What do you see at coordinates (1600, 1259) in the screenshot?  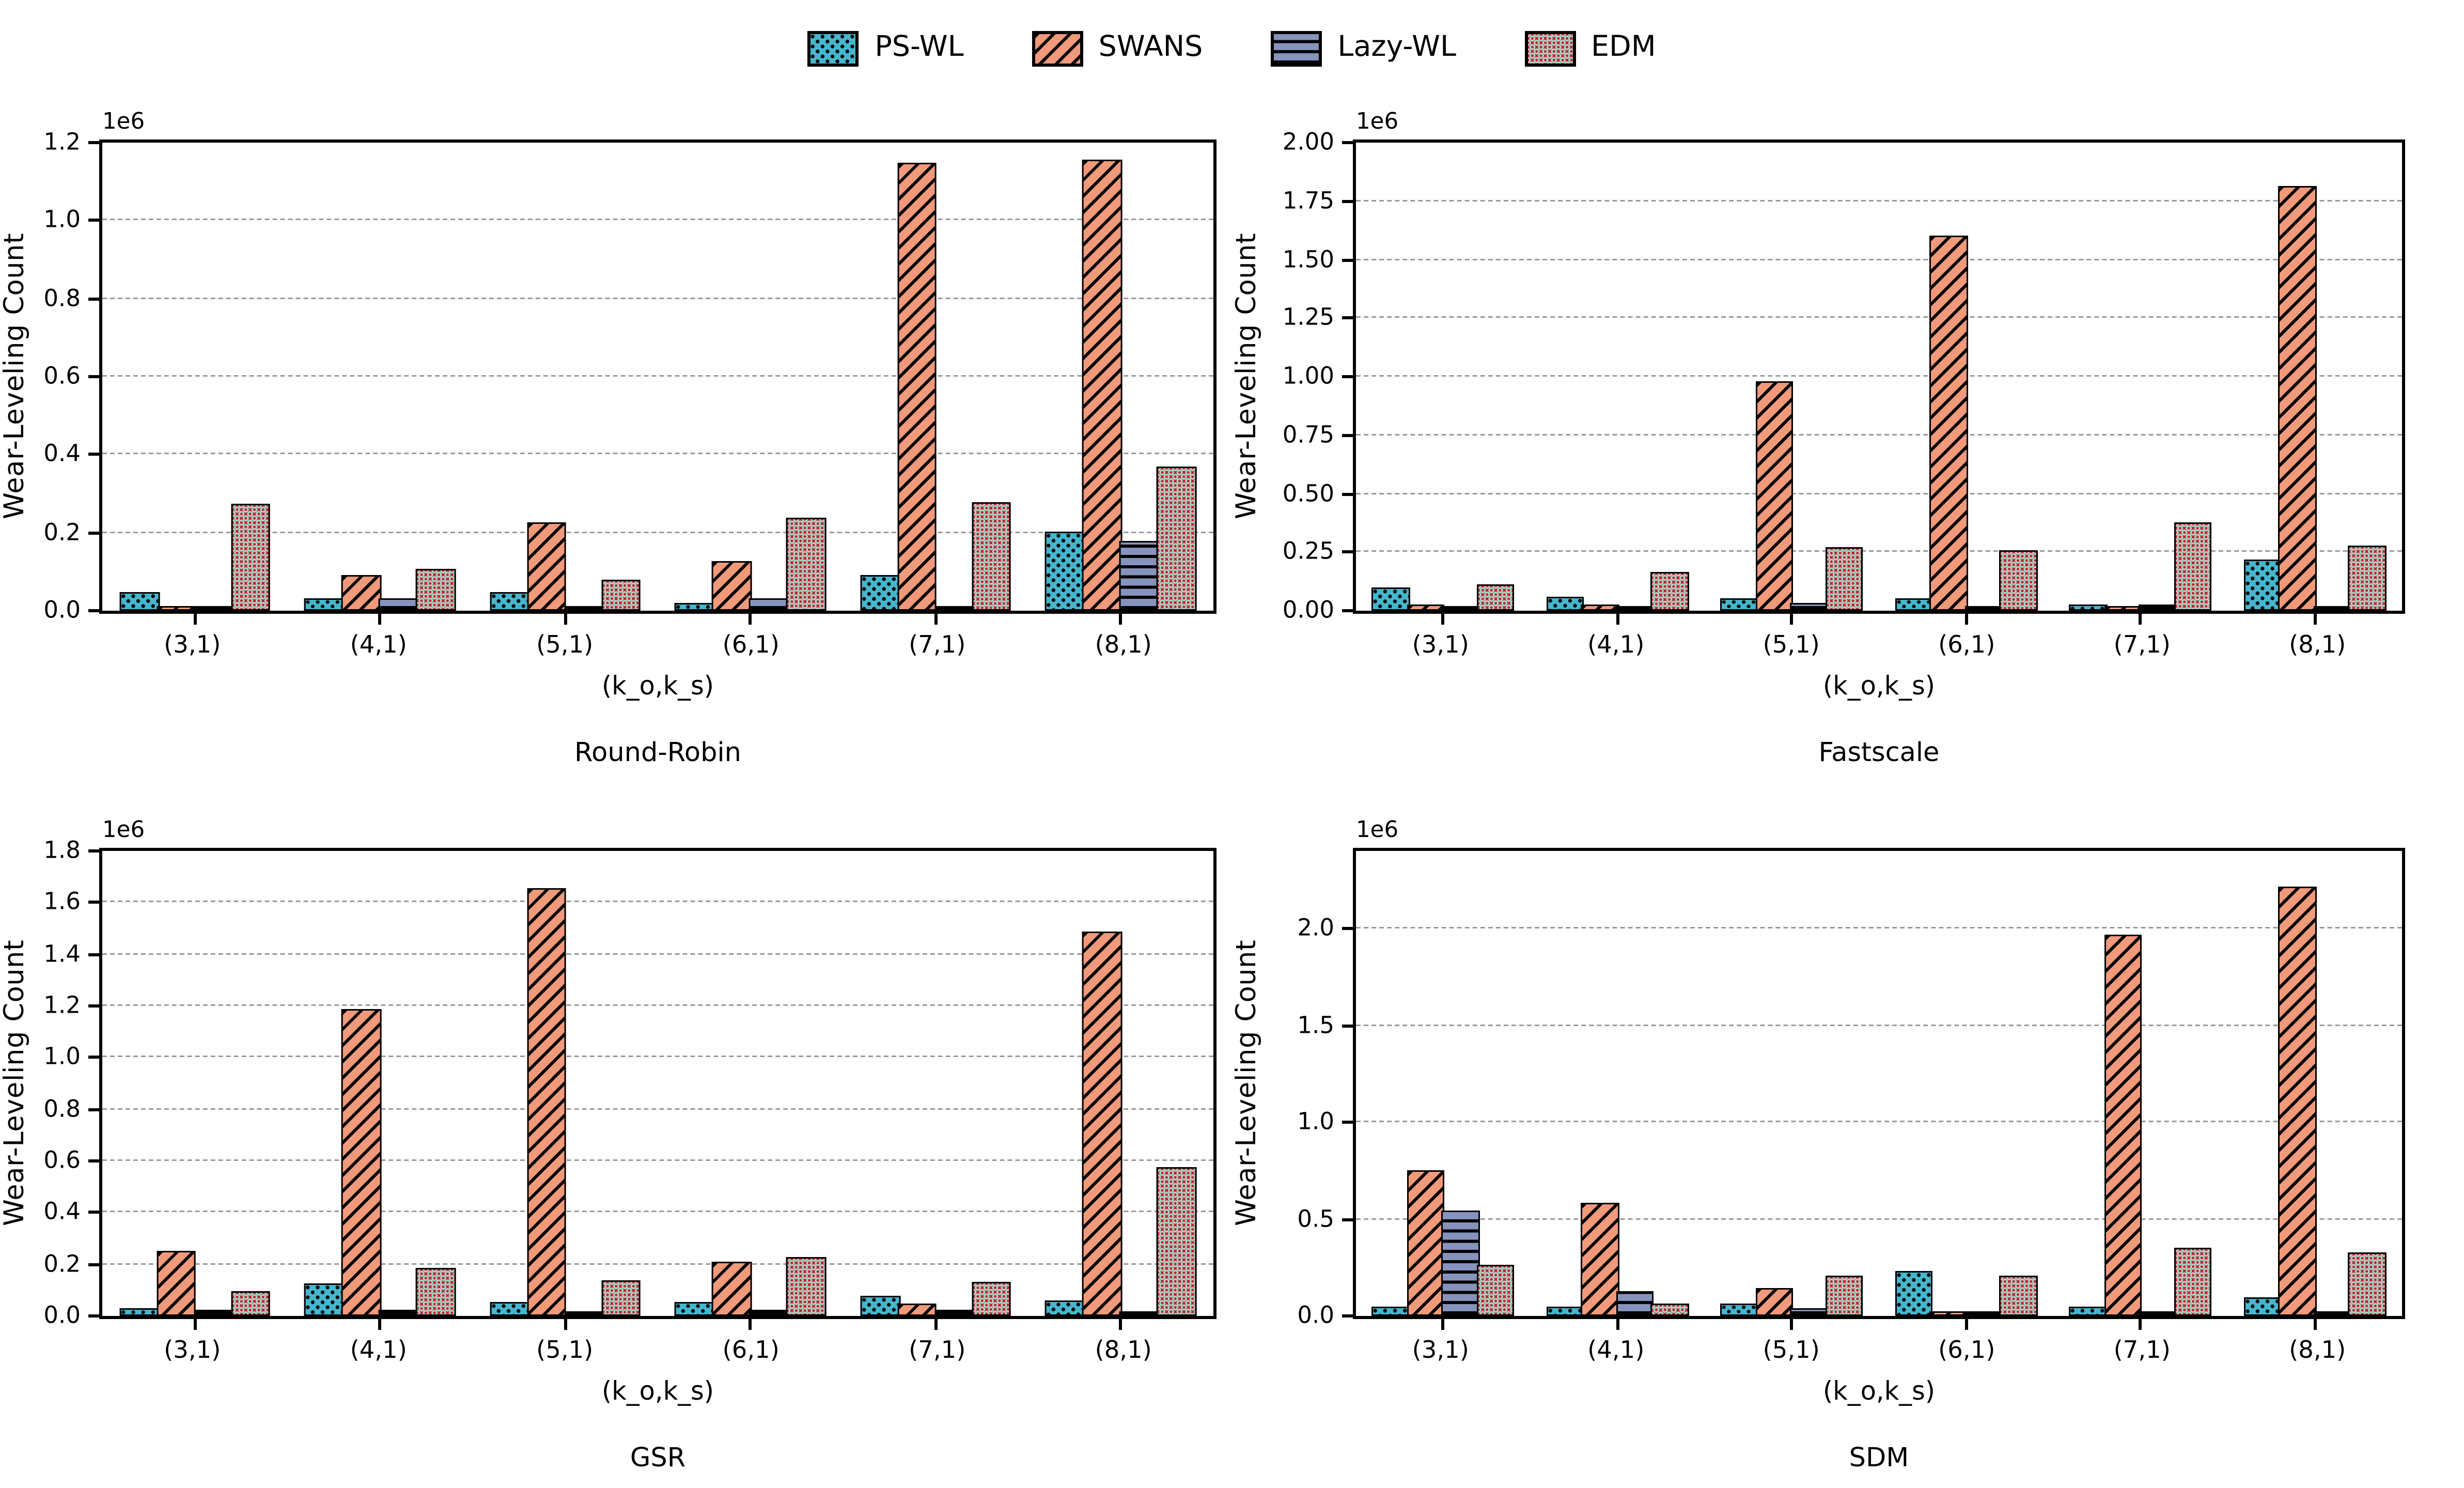 I see `bar-swans-(4,1)` at bounding box center [1600, 1259].